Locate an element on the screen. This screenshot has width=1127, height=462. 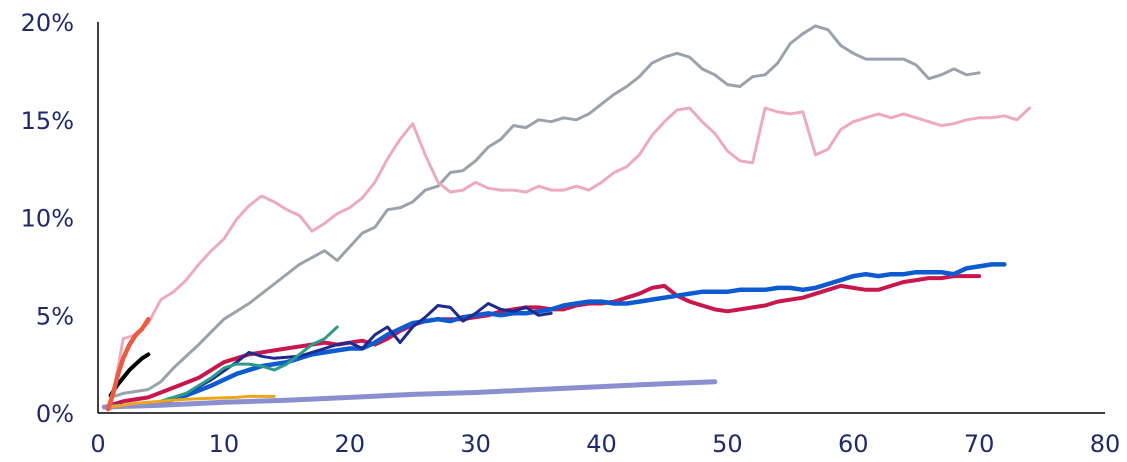
x-tick-label: 10 is located at coordinates (224, 444).